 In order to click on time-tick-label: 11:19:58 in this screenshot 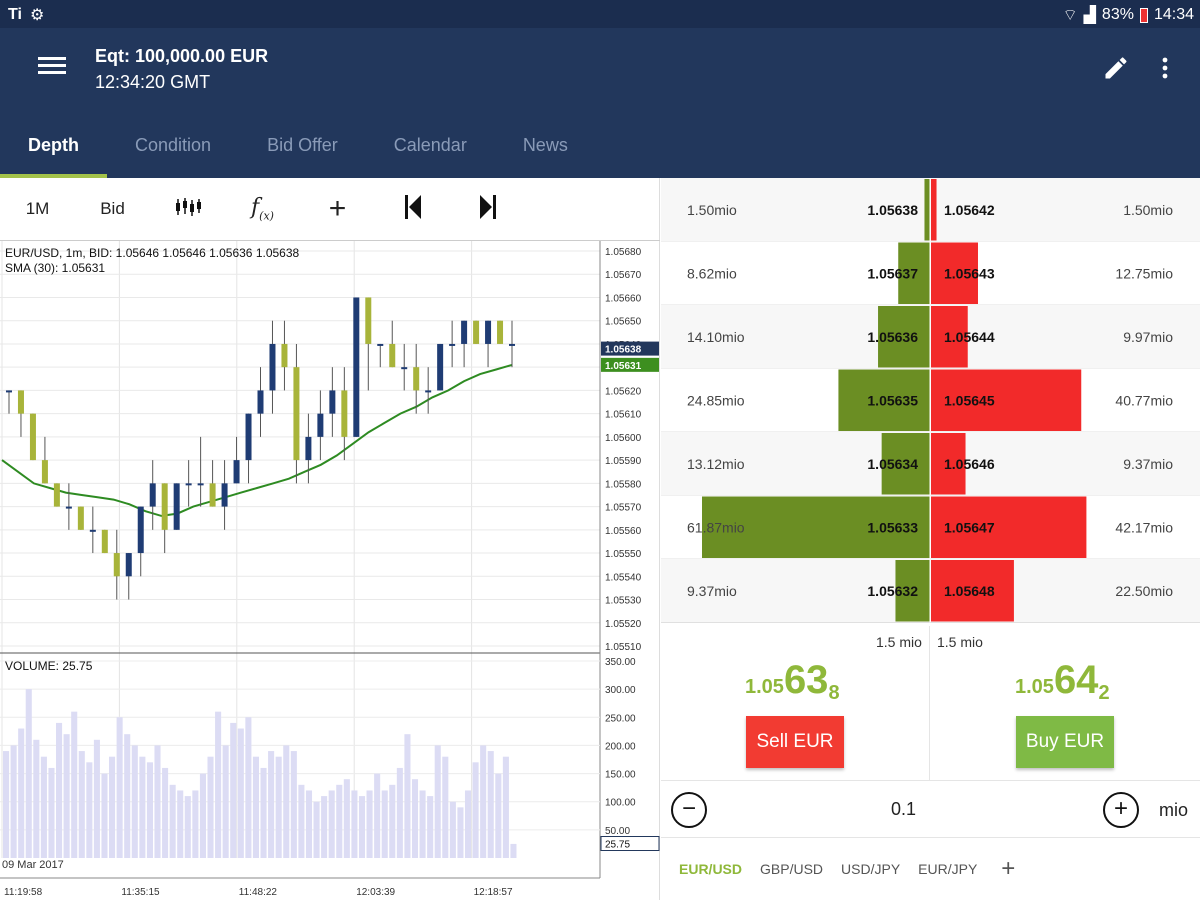, I will do `click(23, 892)`.